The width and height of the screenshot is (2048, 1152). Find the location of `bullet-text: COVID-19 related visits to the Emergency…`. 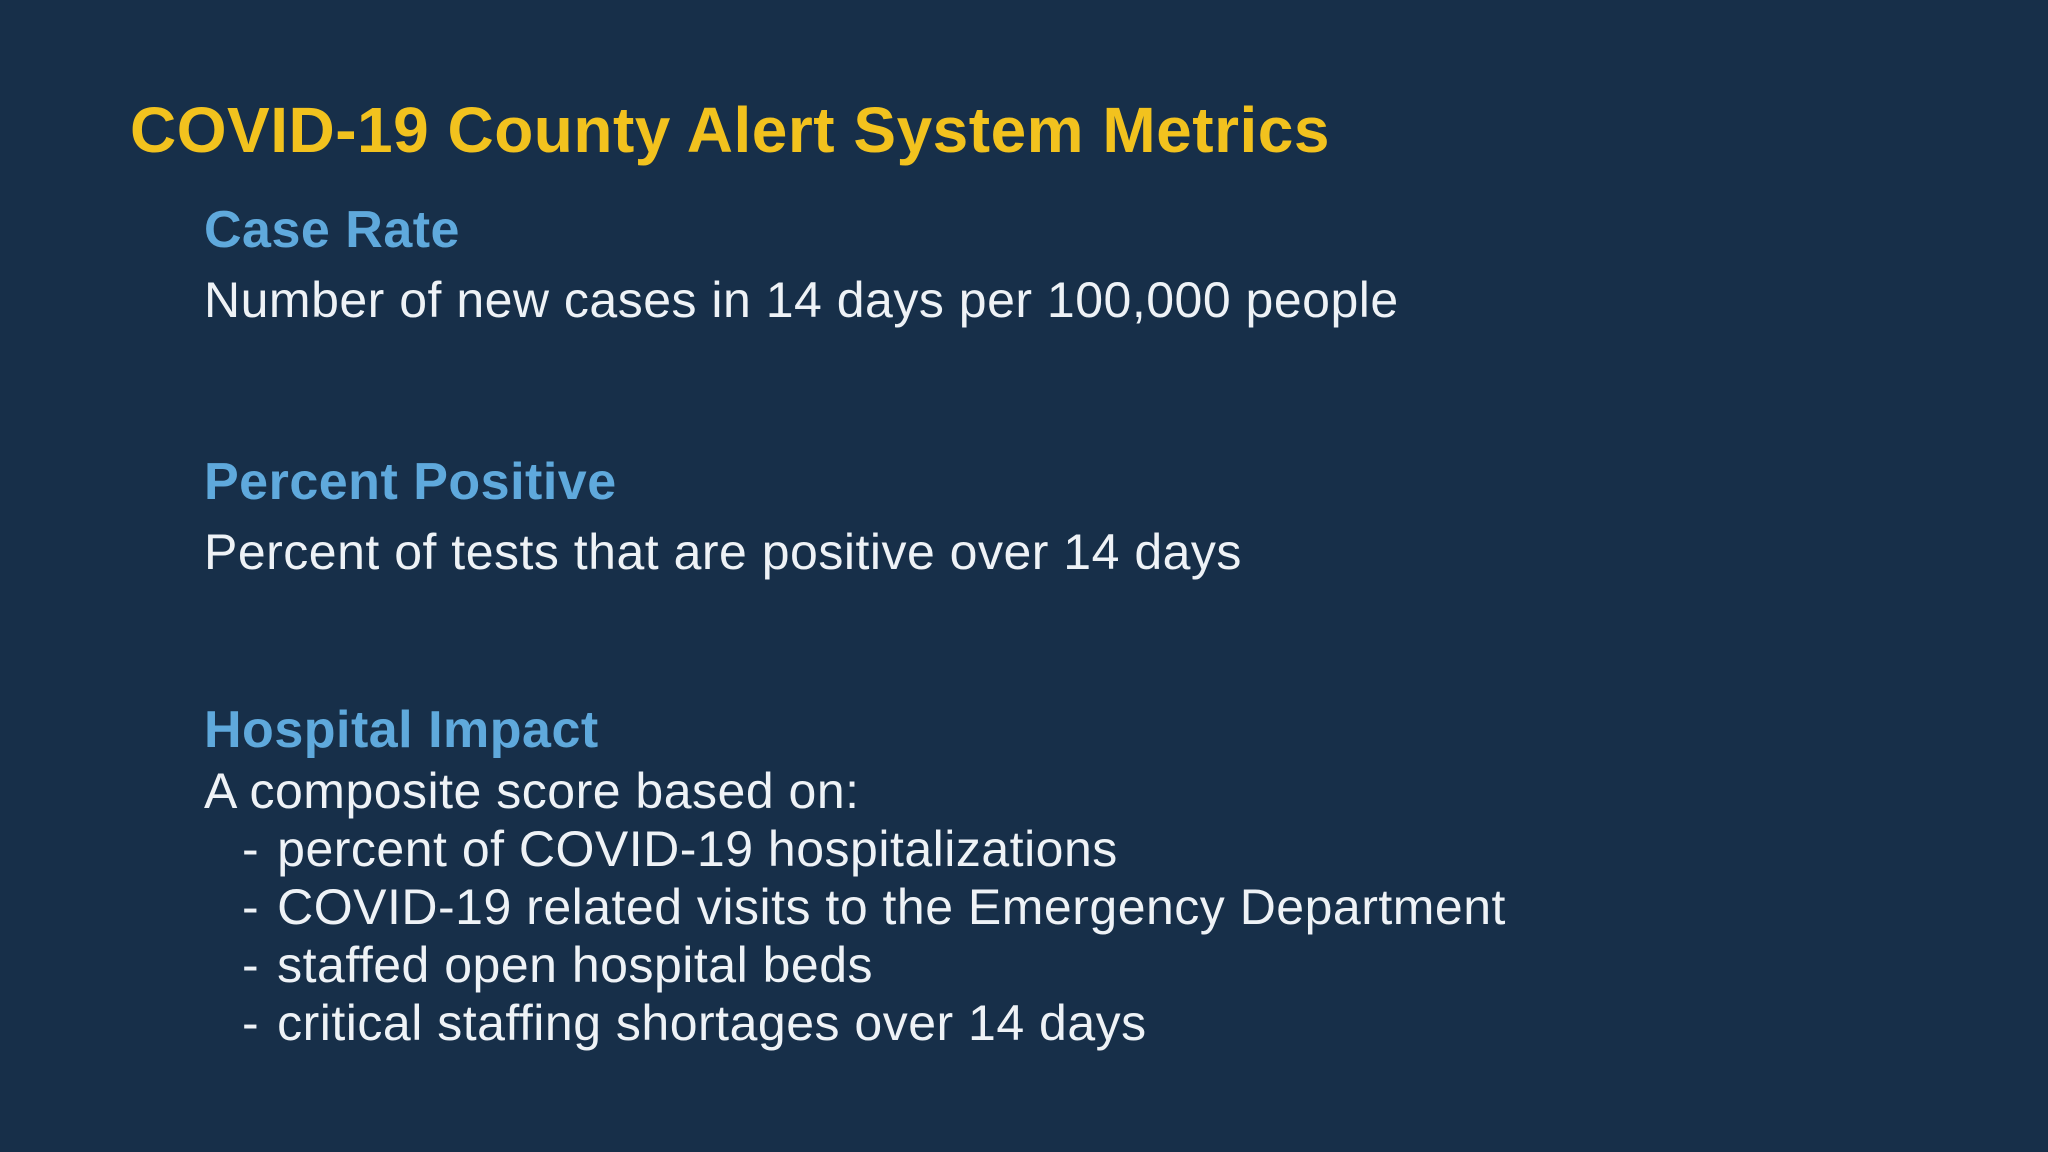

bullet-text: COVID-19 related visits to the Emergency… is located at coordinates (891, 907).